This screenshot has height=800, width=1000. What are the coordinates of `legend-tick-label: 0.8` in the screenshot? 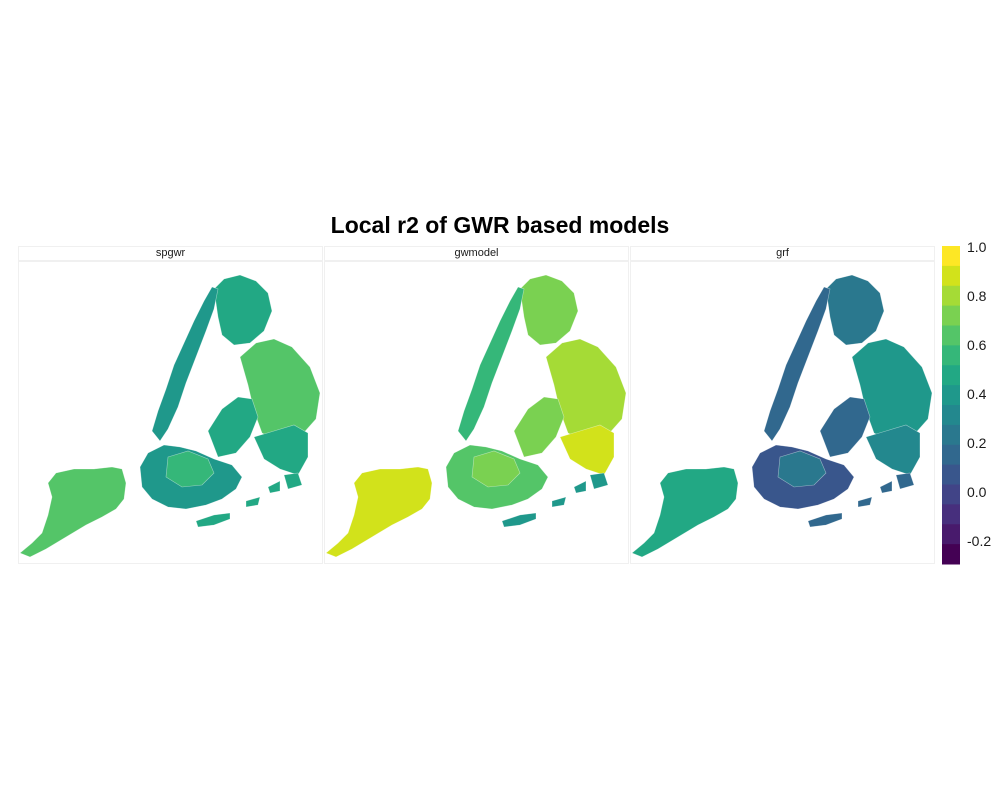 It's located at (977, 295).